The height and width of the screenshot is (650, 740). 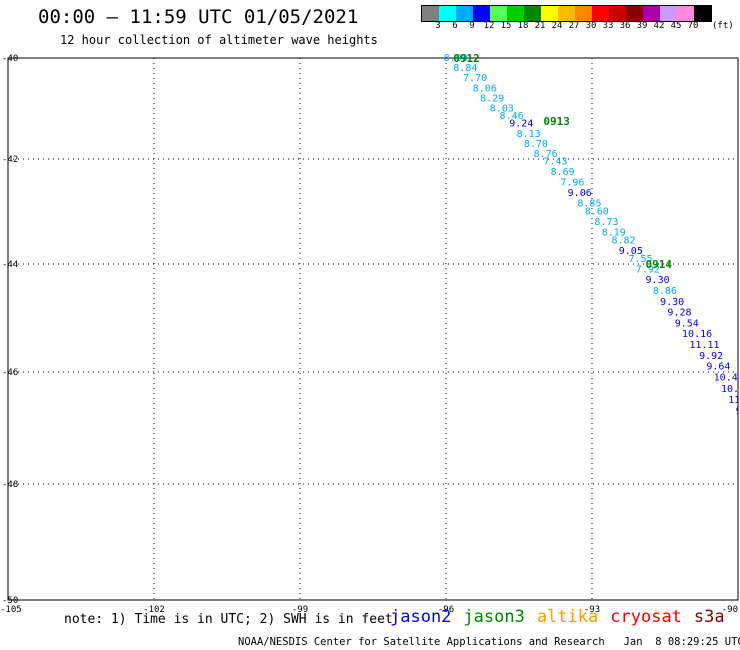 What do you see at coordinates (727, 378) in the screenshot?
I see `wave-height-value: 10.46` at bounding box center [727, 378].